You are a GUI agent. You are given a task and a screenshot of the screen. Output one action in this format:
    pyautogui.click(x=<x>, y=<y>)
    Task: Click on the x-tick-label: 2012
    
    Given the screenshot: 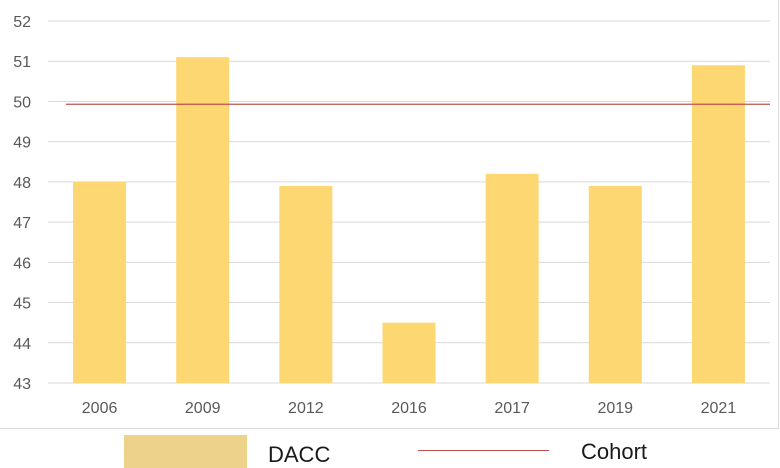 What is the action you would take?
    pyautogui.click(x=306, y=408)
    